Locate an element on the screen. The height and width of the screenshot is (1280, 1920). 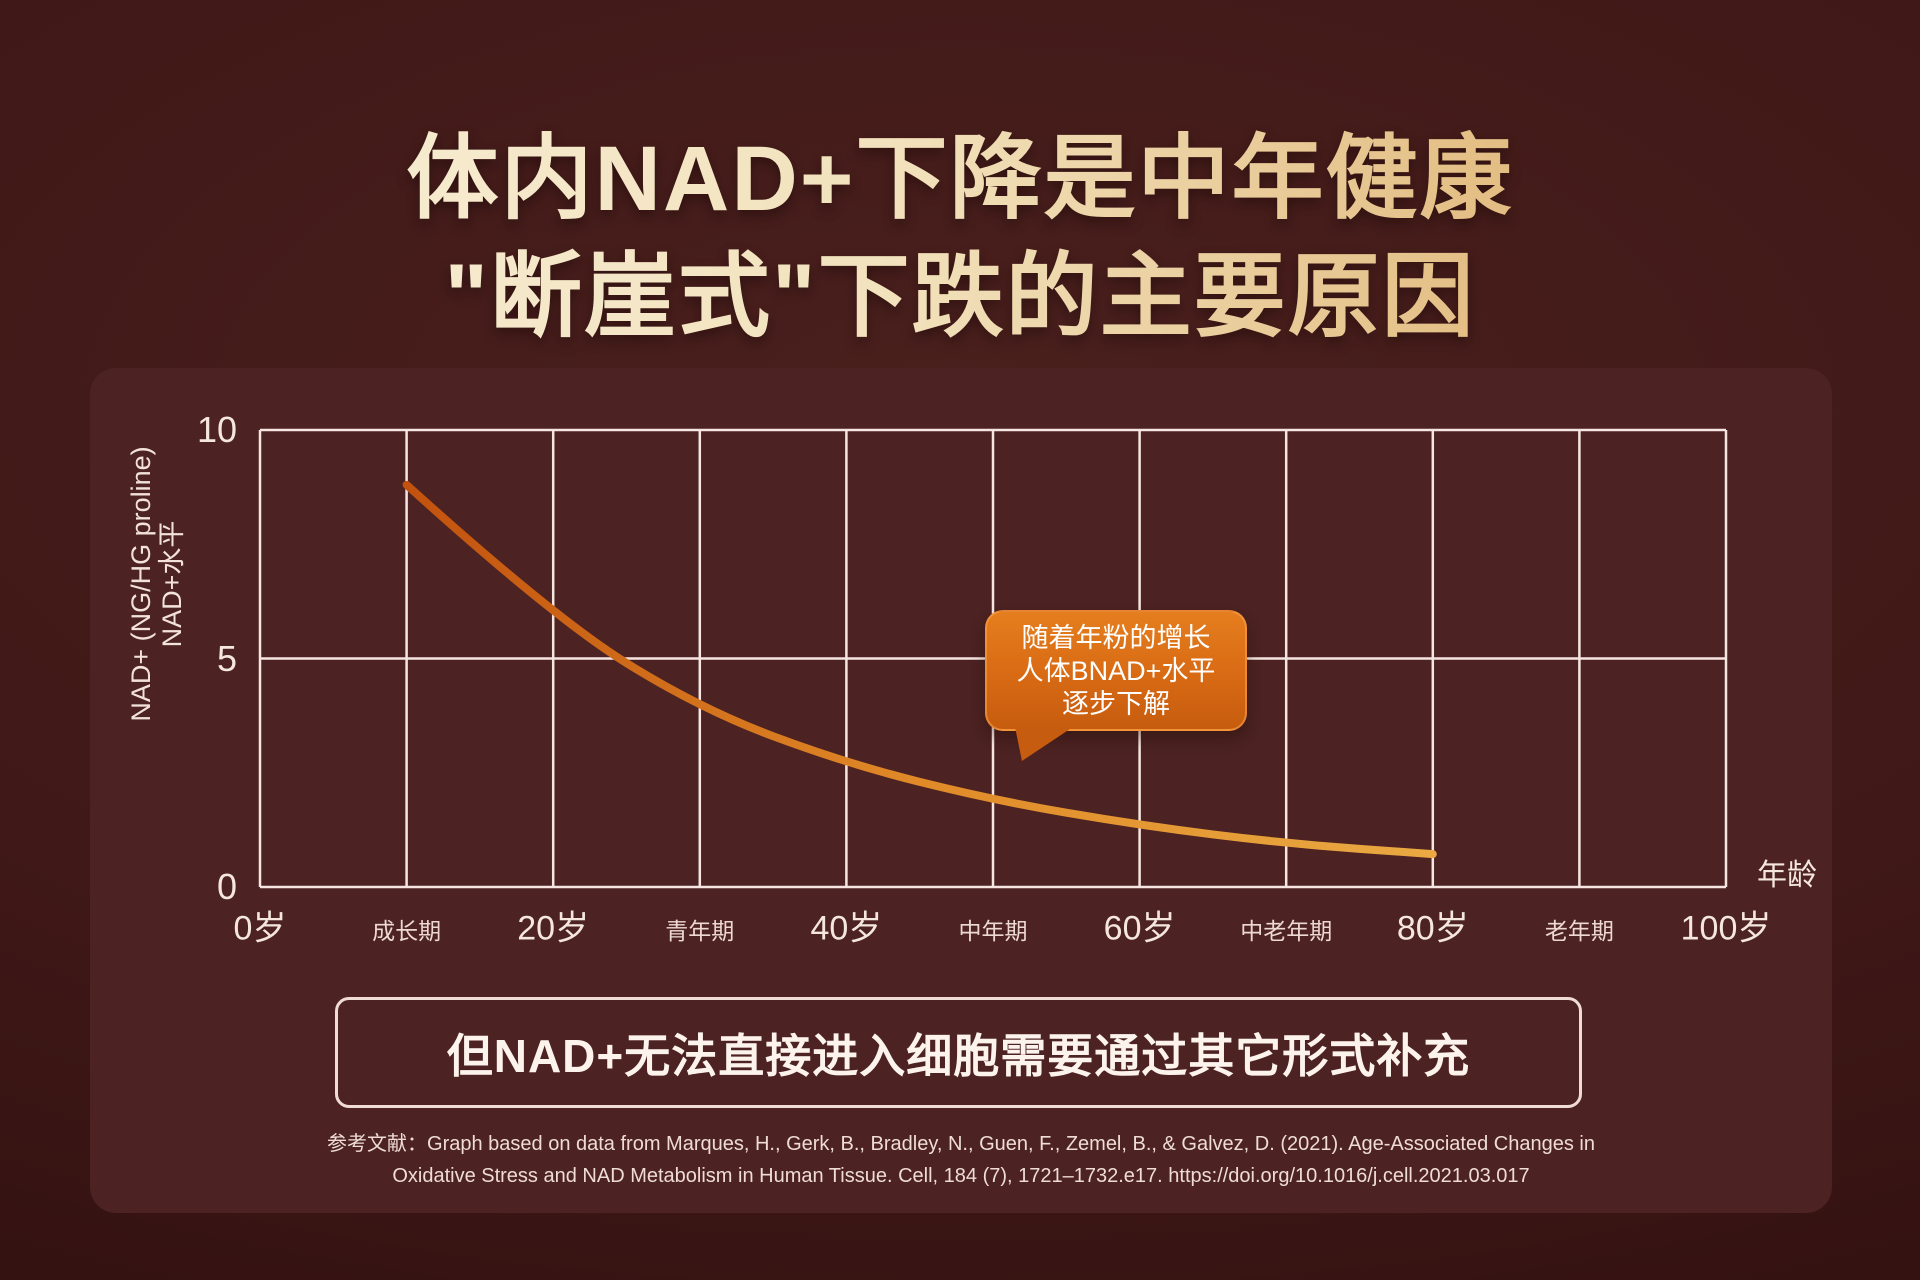
x-period-label: 成长期 is located at coordinates (407, 931).